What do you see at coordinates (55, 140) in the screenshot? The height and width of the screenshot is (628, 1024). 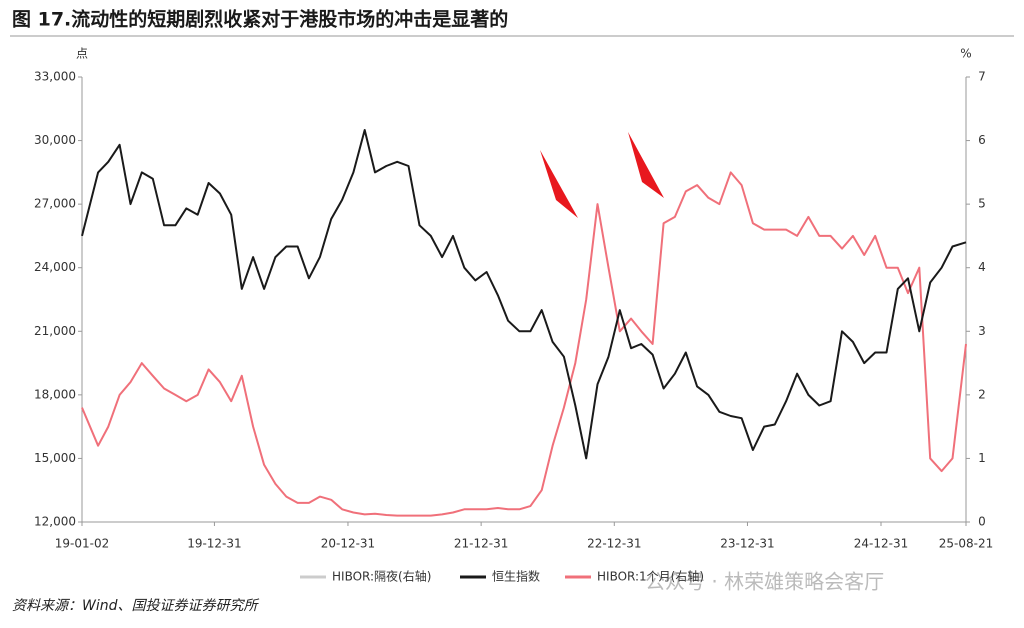 I see `y-tick-label: 30,000` at bounding box center [55, 140].